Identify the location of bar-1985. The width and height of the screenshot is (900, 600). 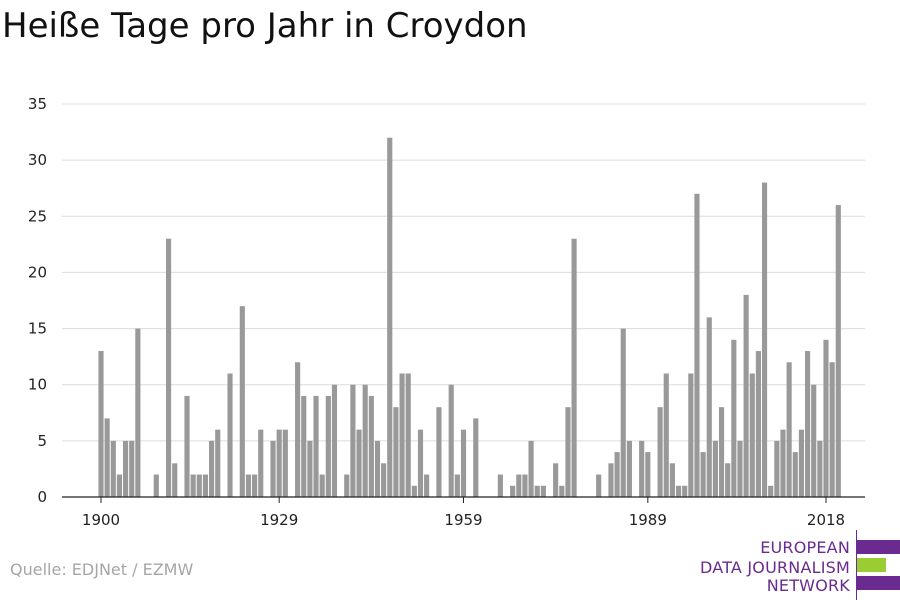
(623, 412).